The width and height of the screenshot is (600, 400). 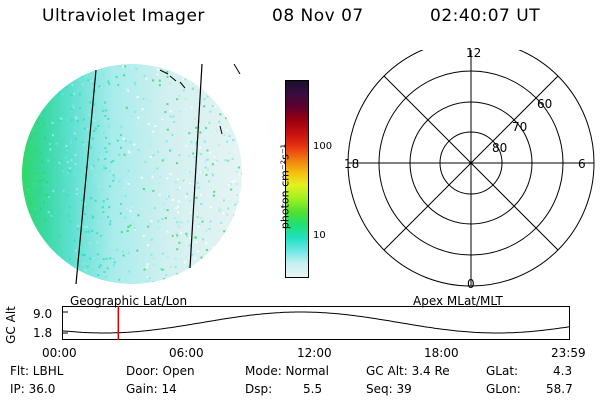 I want to click on mlt-label-12: 12, so click(x=474, y=53).